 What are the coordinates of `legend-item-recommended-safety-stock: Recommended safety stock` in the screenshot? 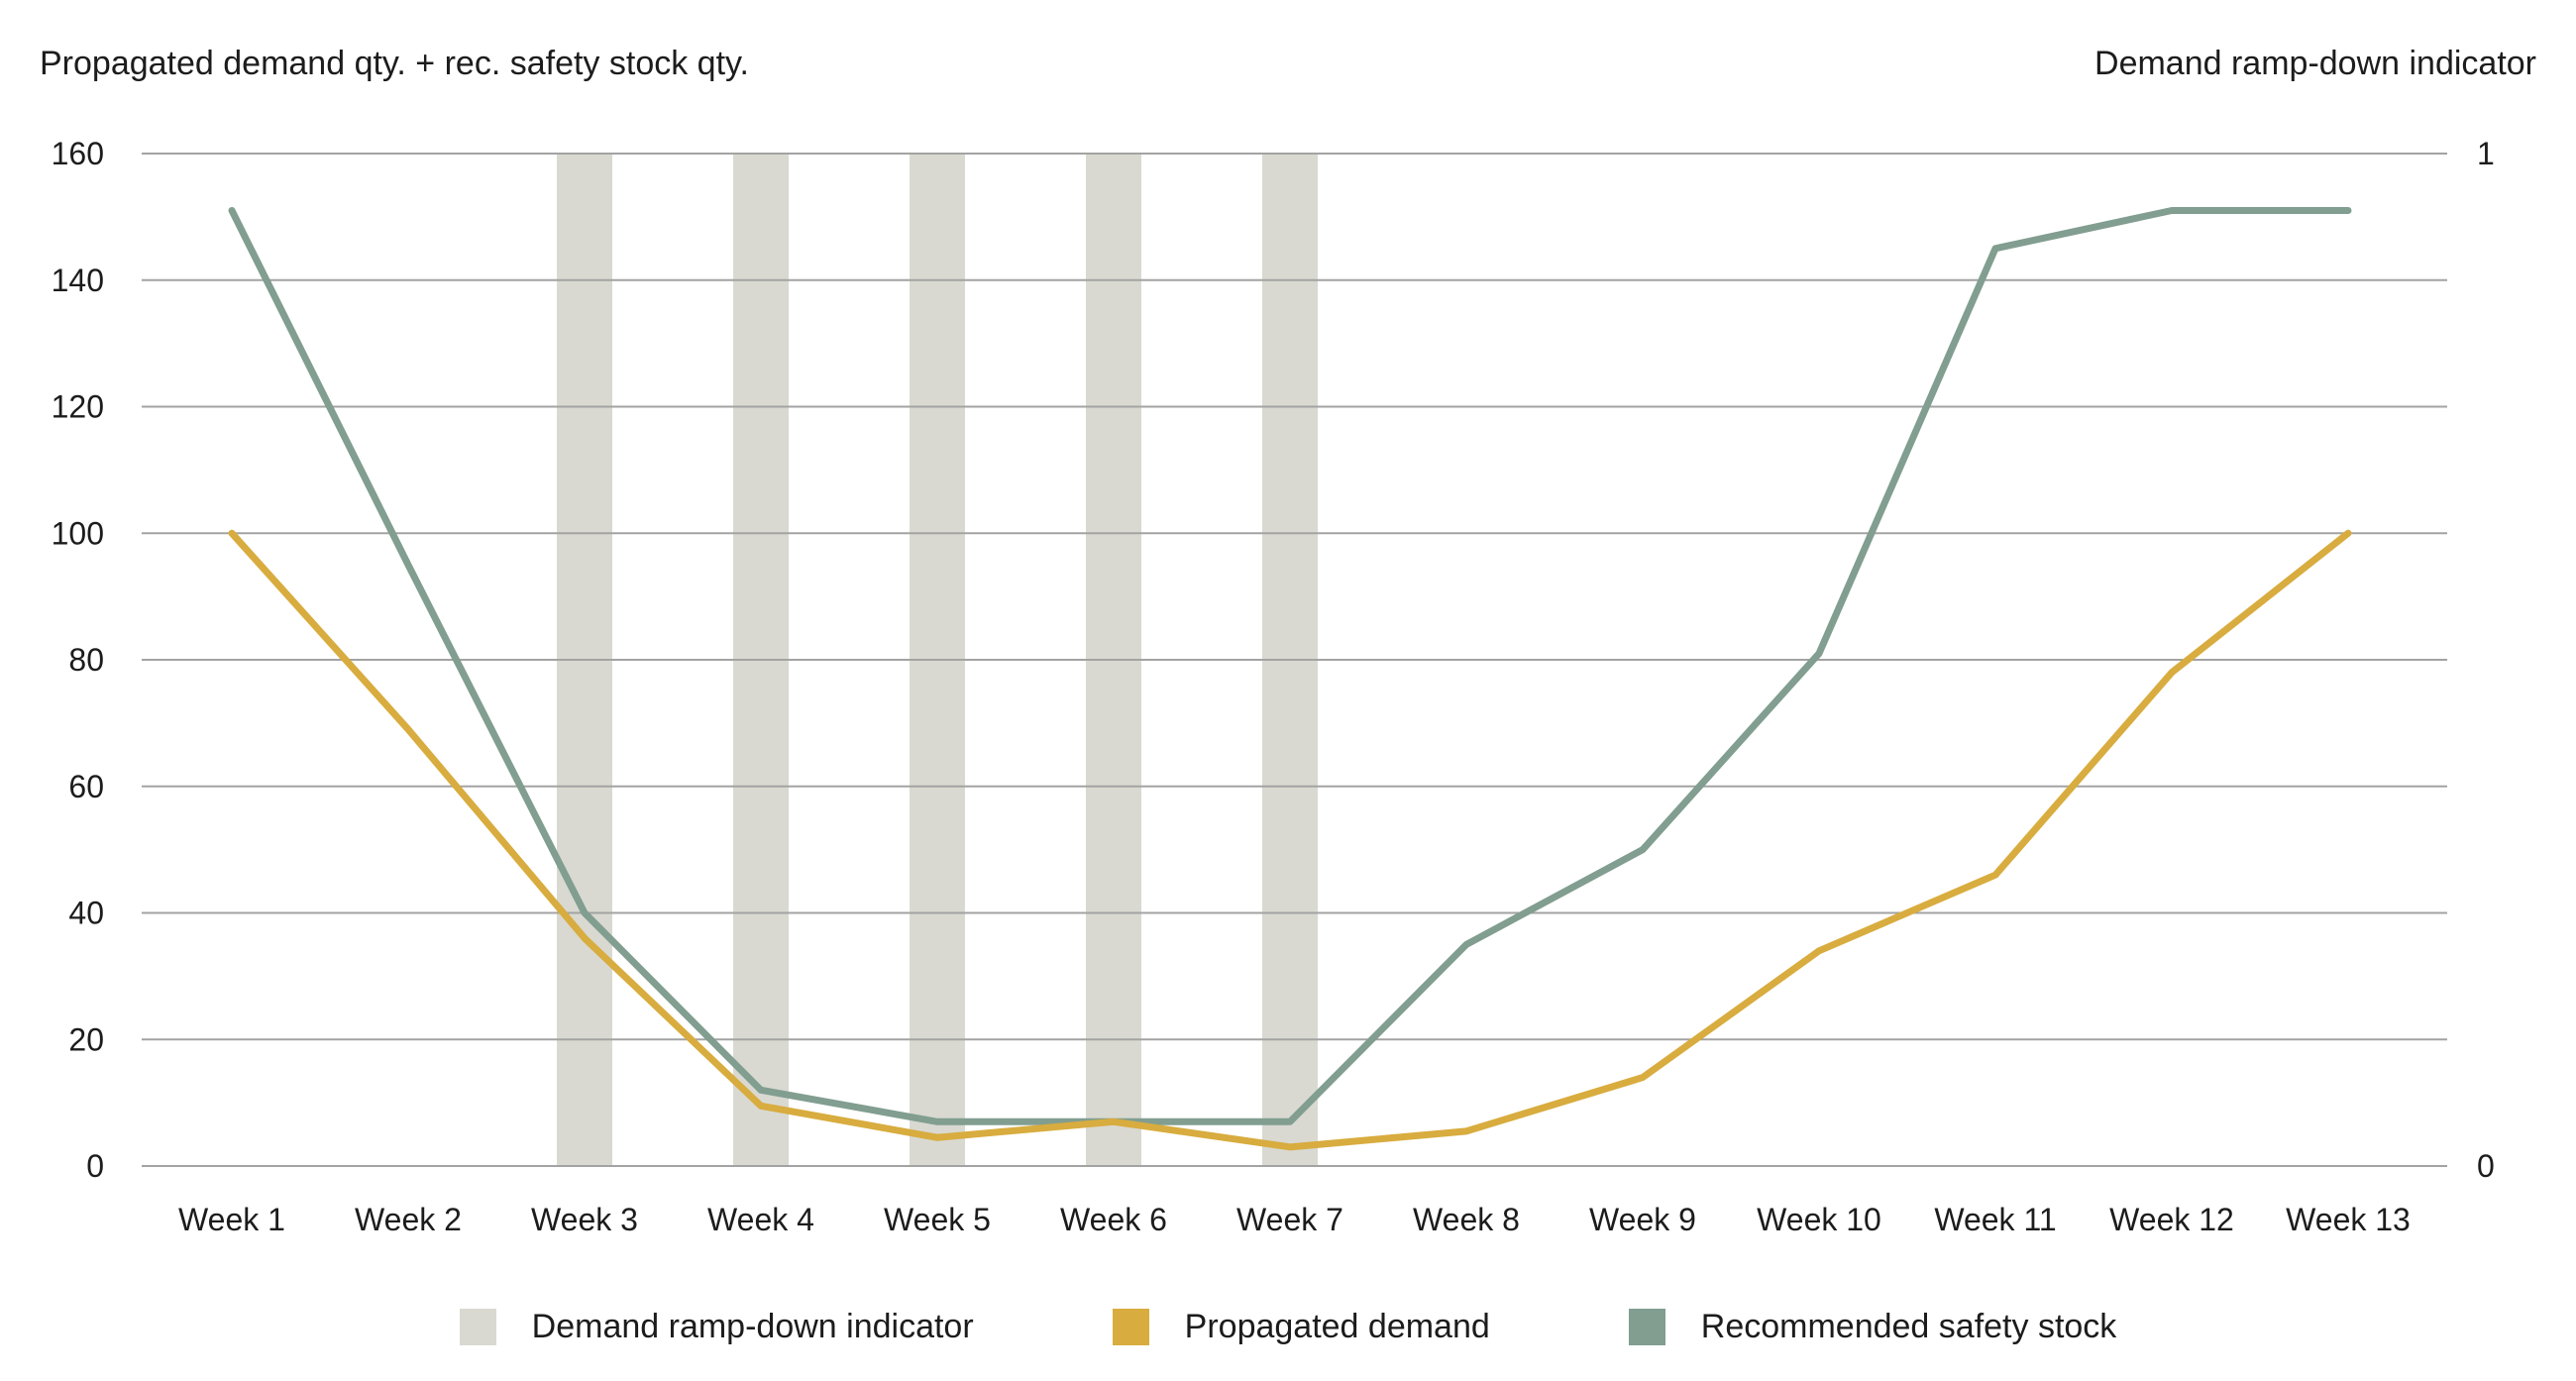 It's located at (1873, 1327).